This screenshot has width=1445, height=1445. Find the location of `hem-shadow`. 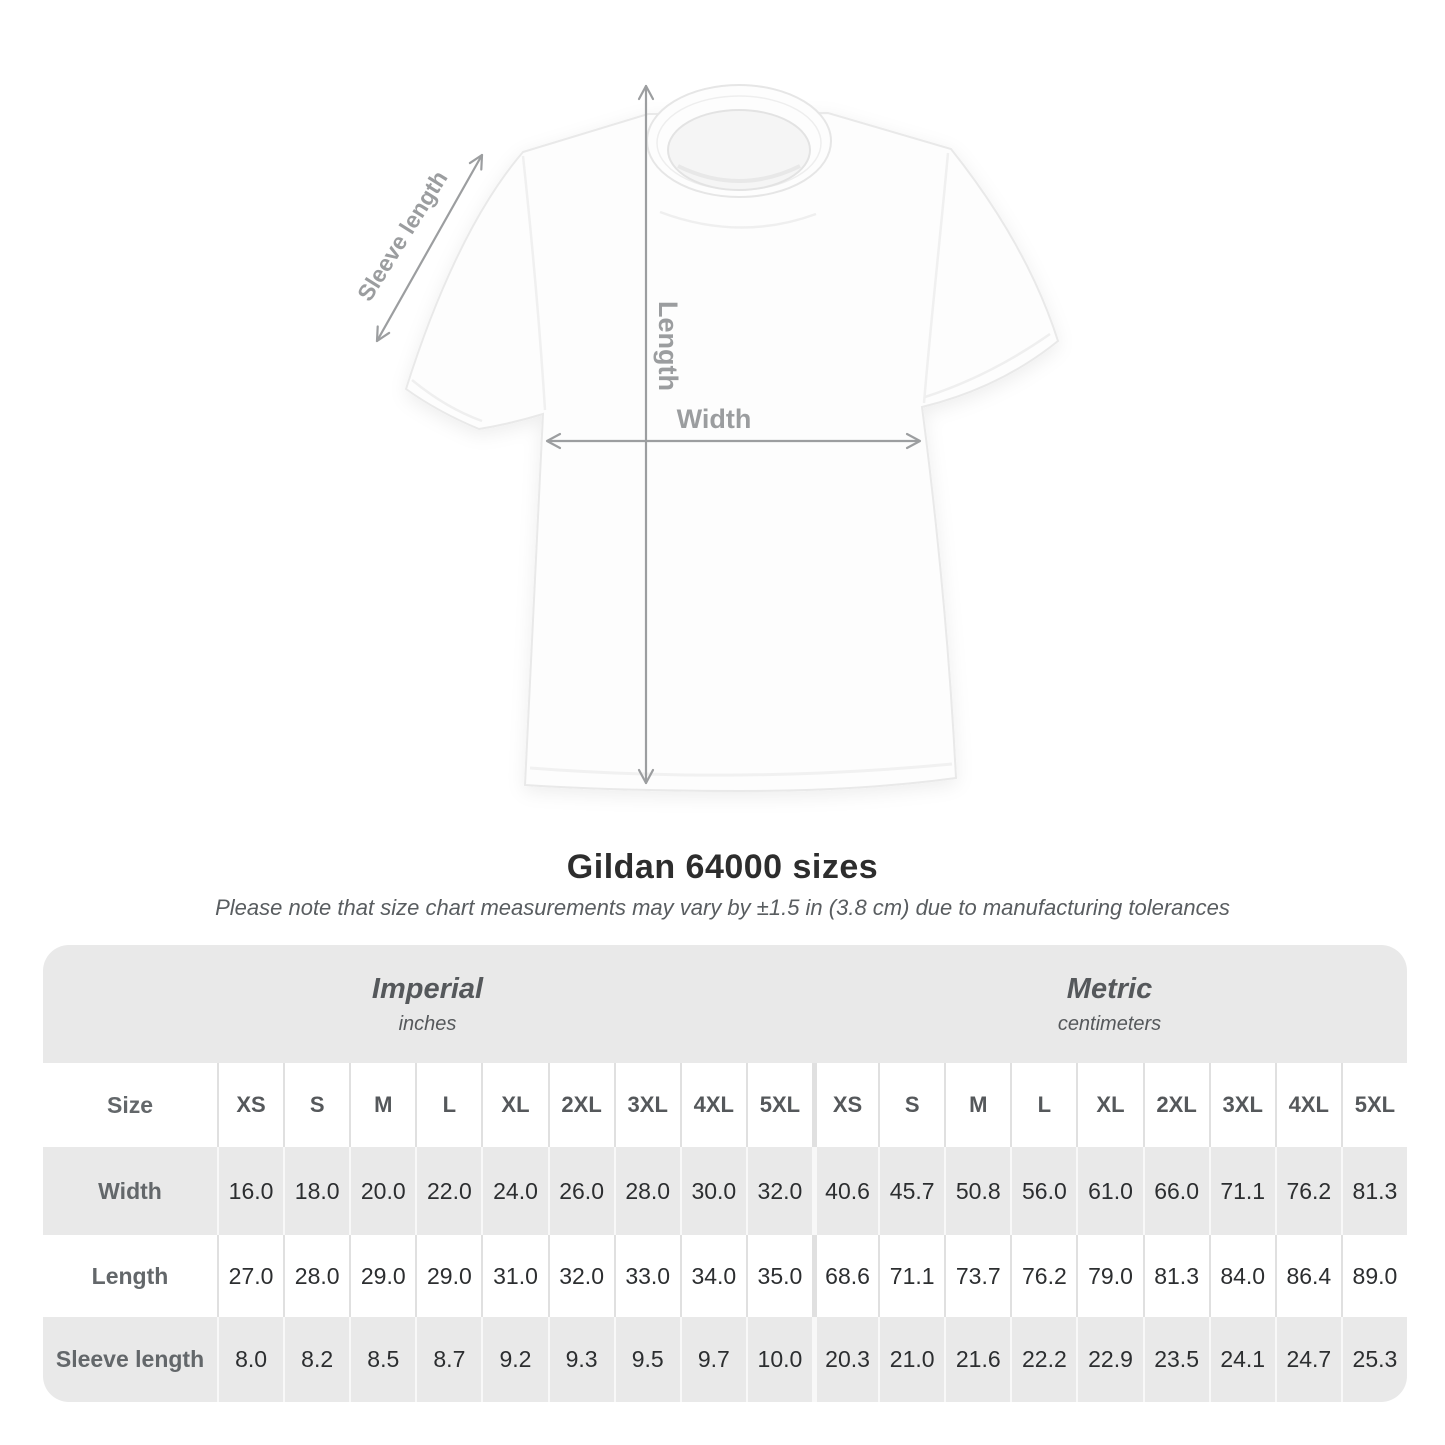

hem-shadow is located at coordinates (741, 769).